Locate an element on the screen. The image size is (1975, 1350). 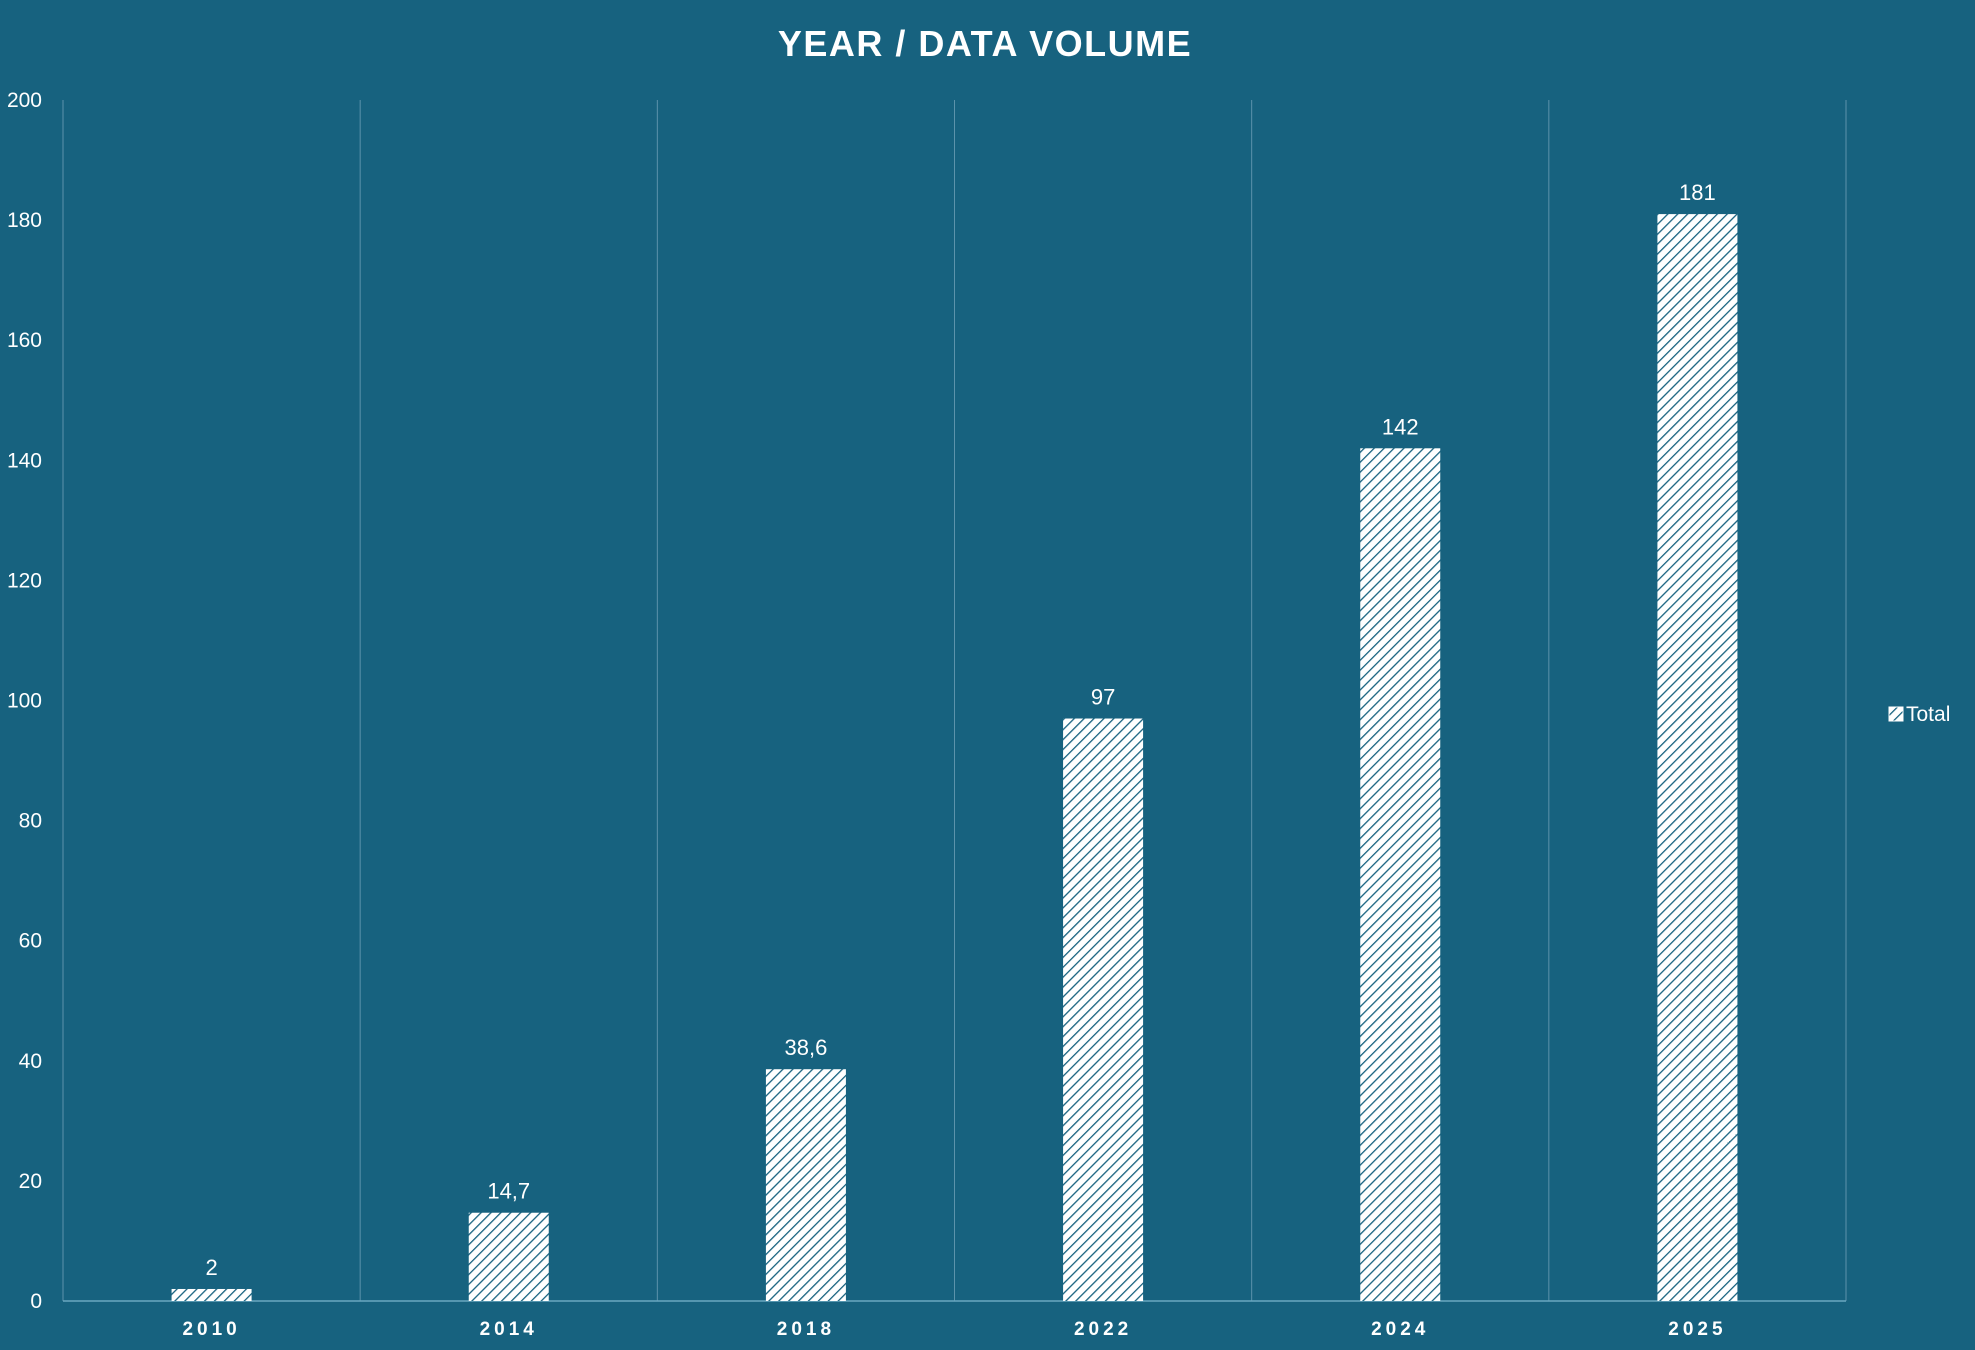
x-tick-label-2010: 2010 is located at coordinates (211, 1329).